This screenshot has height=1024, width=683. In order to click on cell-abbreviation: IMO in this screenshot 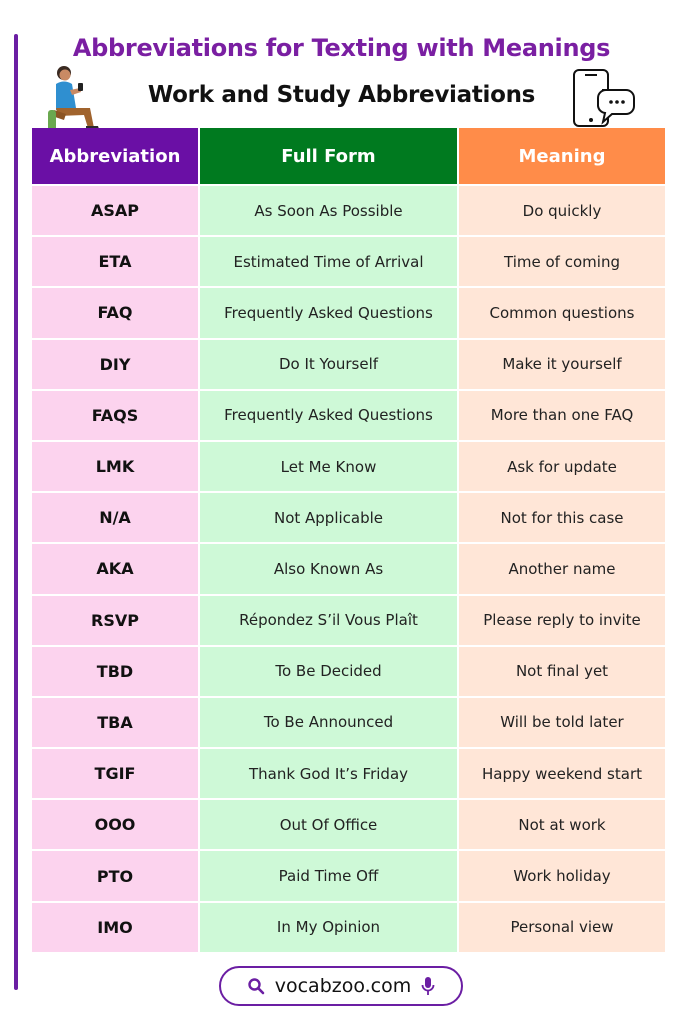, I will do `click(116, 928)`.